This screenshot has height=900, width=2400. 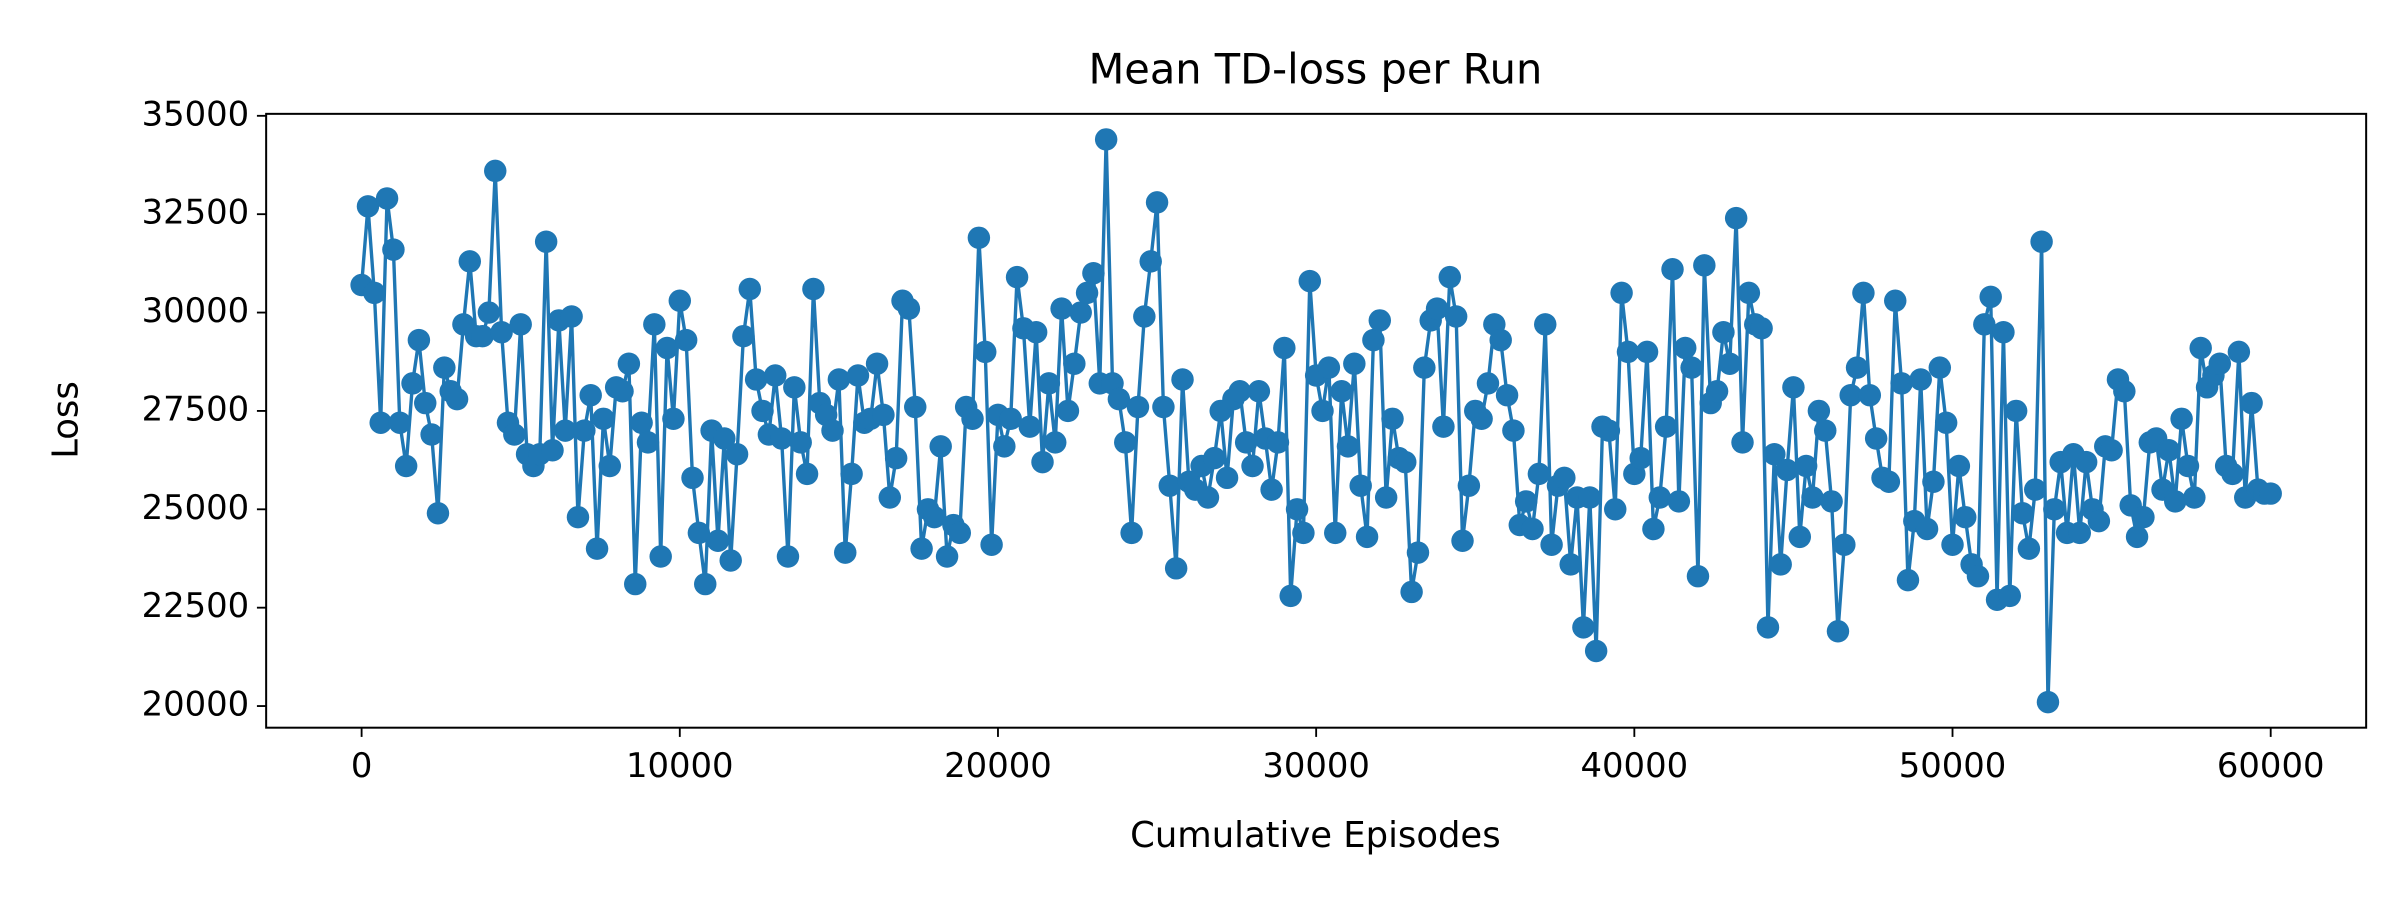 I want to click on x-tick-label: 50000, so click(x=1953, y=765).